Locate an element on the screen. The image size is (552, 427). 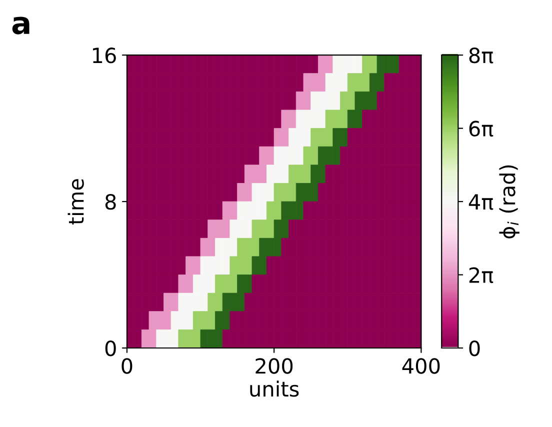
x-tick-label: 200 is located at coordinates (274, 366).